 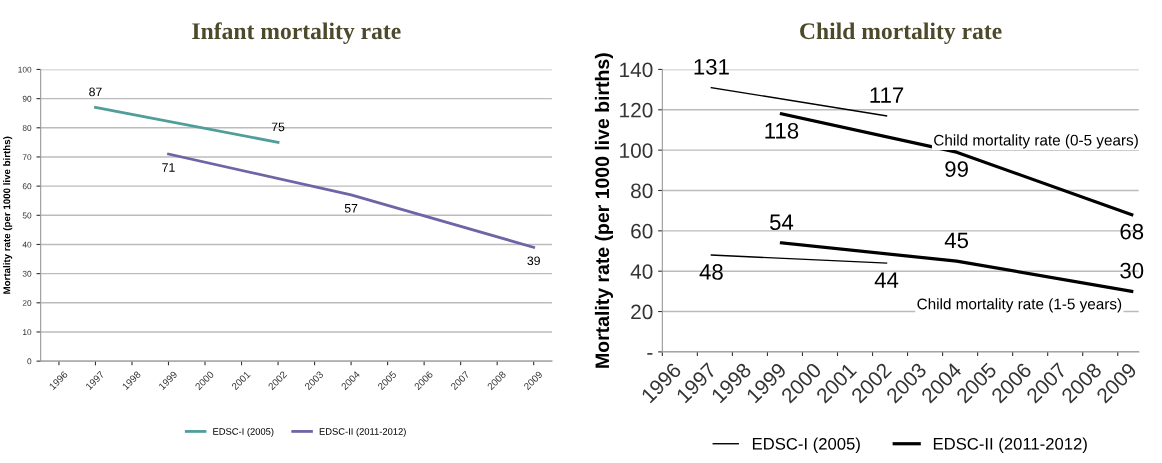 What do you see at coordinates (29, 361) in the screenshot?
I see `y-tick-label: 0` at bounding box center [29, 361].